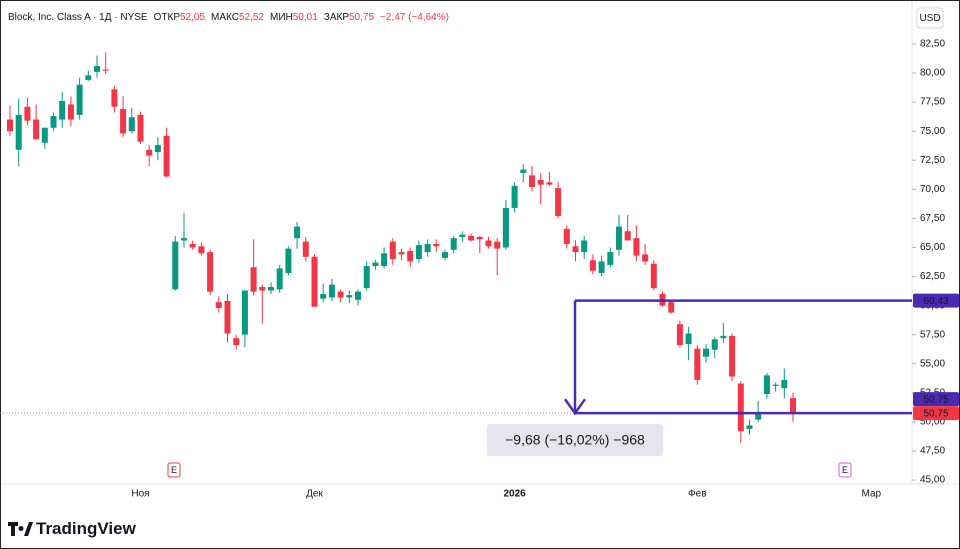 The height and width of the screenshot is (549, 960). Describe the element at coordinates (932, 102) in the screenshot. I see `y-tick-label: 77,50` at that location.